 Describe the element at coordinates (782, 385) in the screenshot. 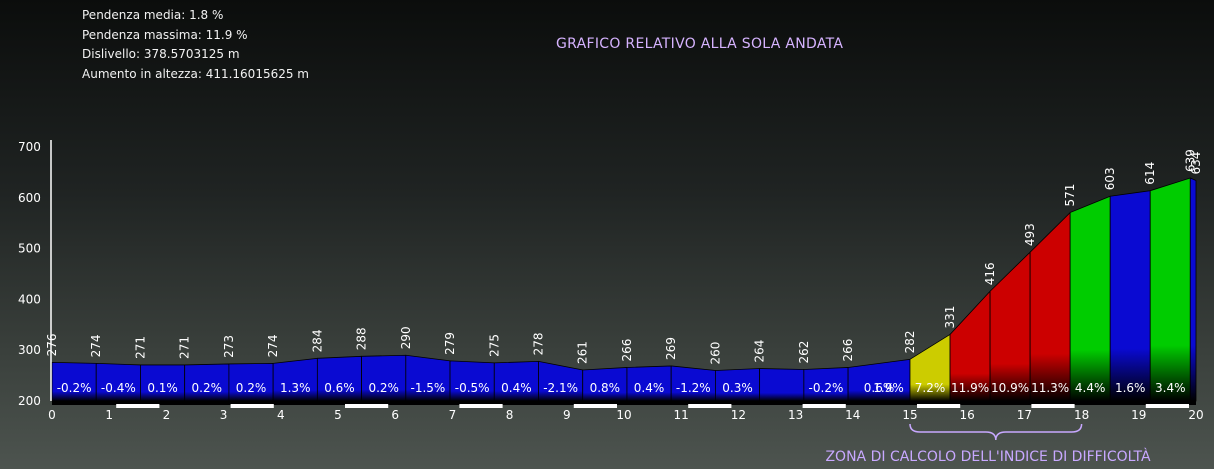

I see `profile-segment` at that location.